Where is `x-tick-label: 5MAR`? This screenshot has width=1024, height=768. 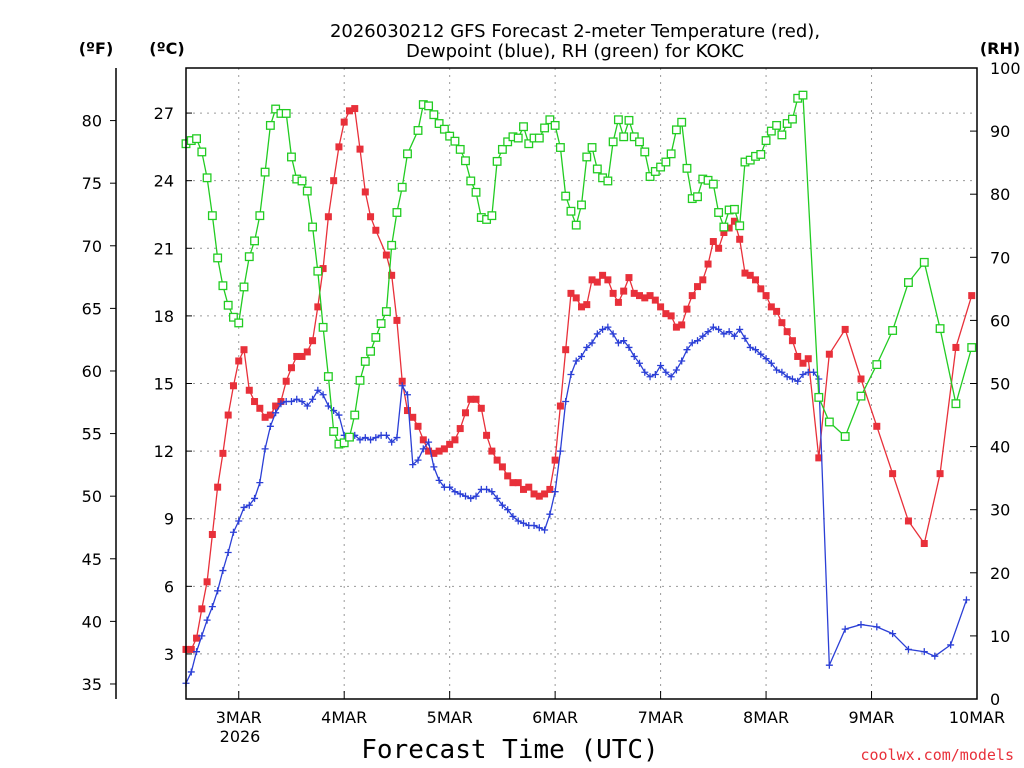 x-tick-label: 5MAR is located at coordinates (450, 717).